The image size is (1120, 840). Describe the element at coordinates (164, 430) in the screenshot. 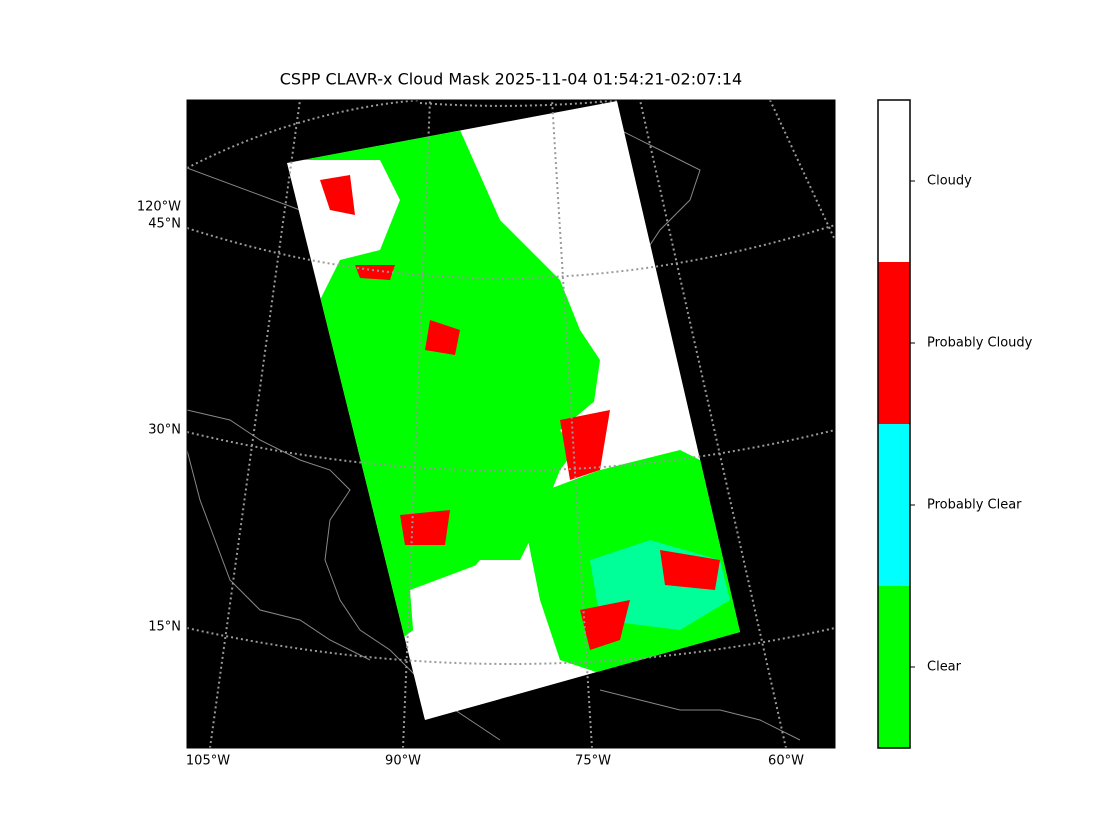

I see `latitude-label: 30°N` at that location.